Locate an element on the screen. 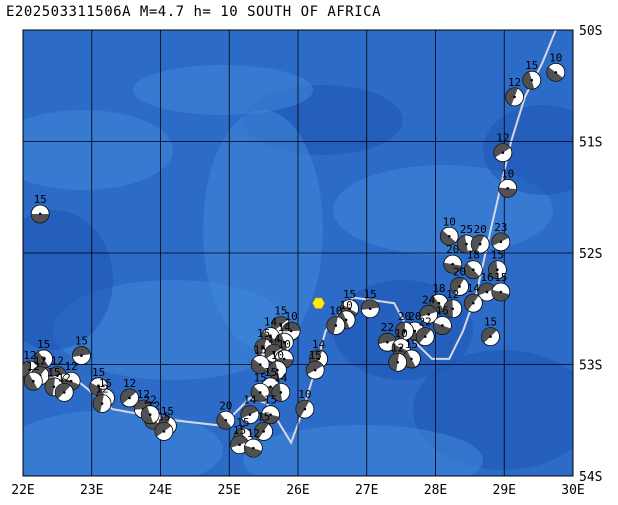 The height and width of the screenshot is (505, 618). lat-tick-label: 54S is located at coordinates (590, 477).